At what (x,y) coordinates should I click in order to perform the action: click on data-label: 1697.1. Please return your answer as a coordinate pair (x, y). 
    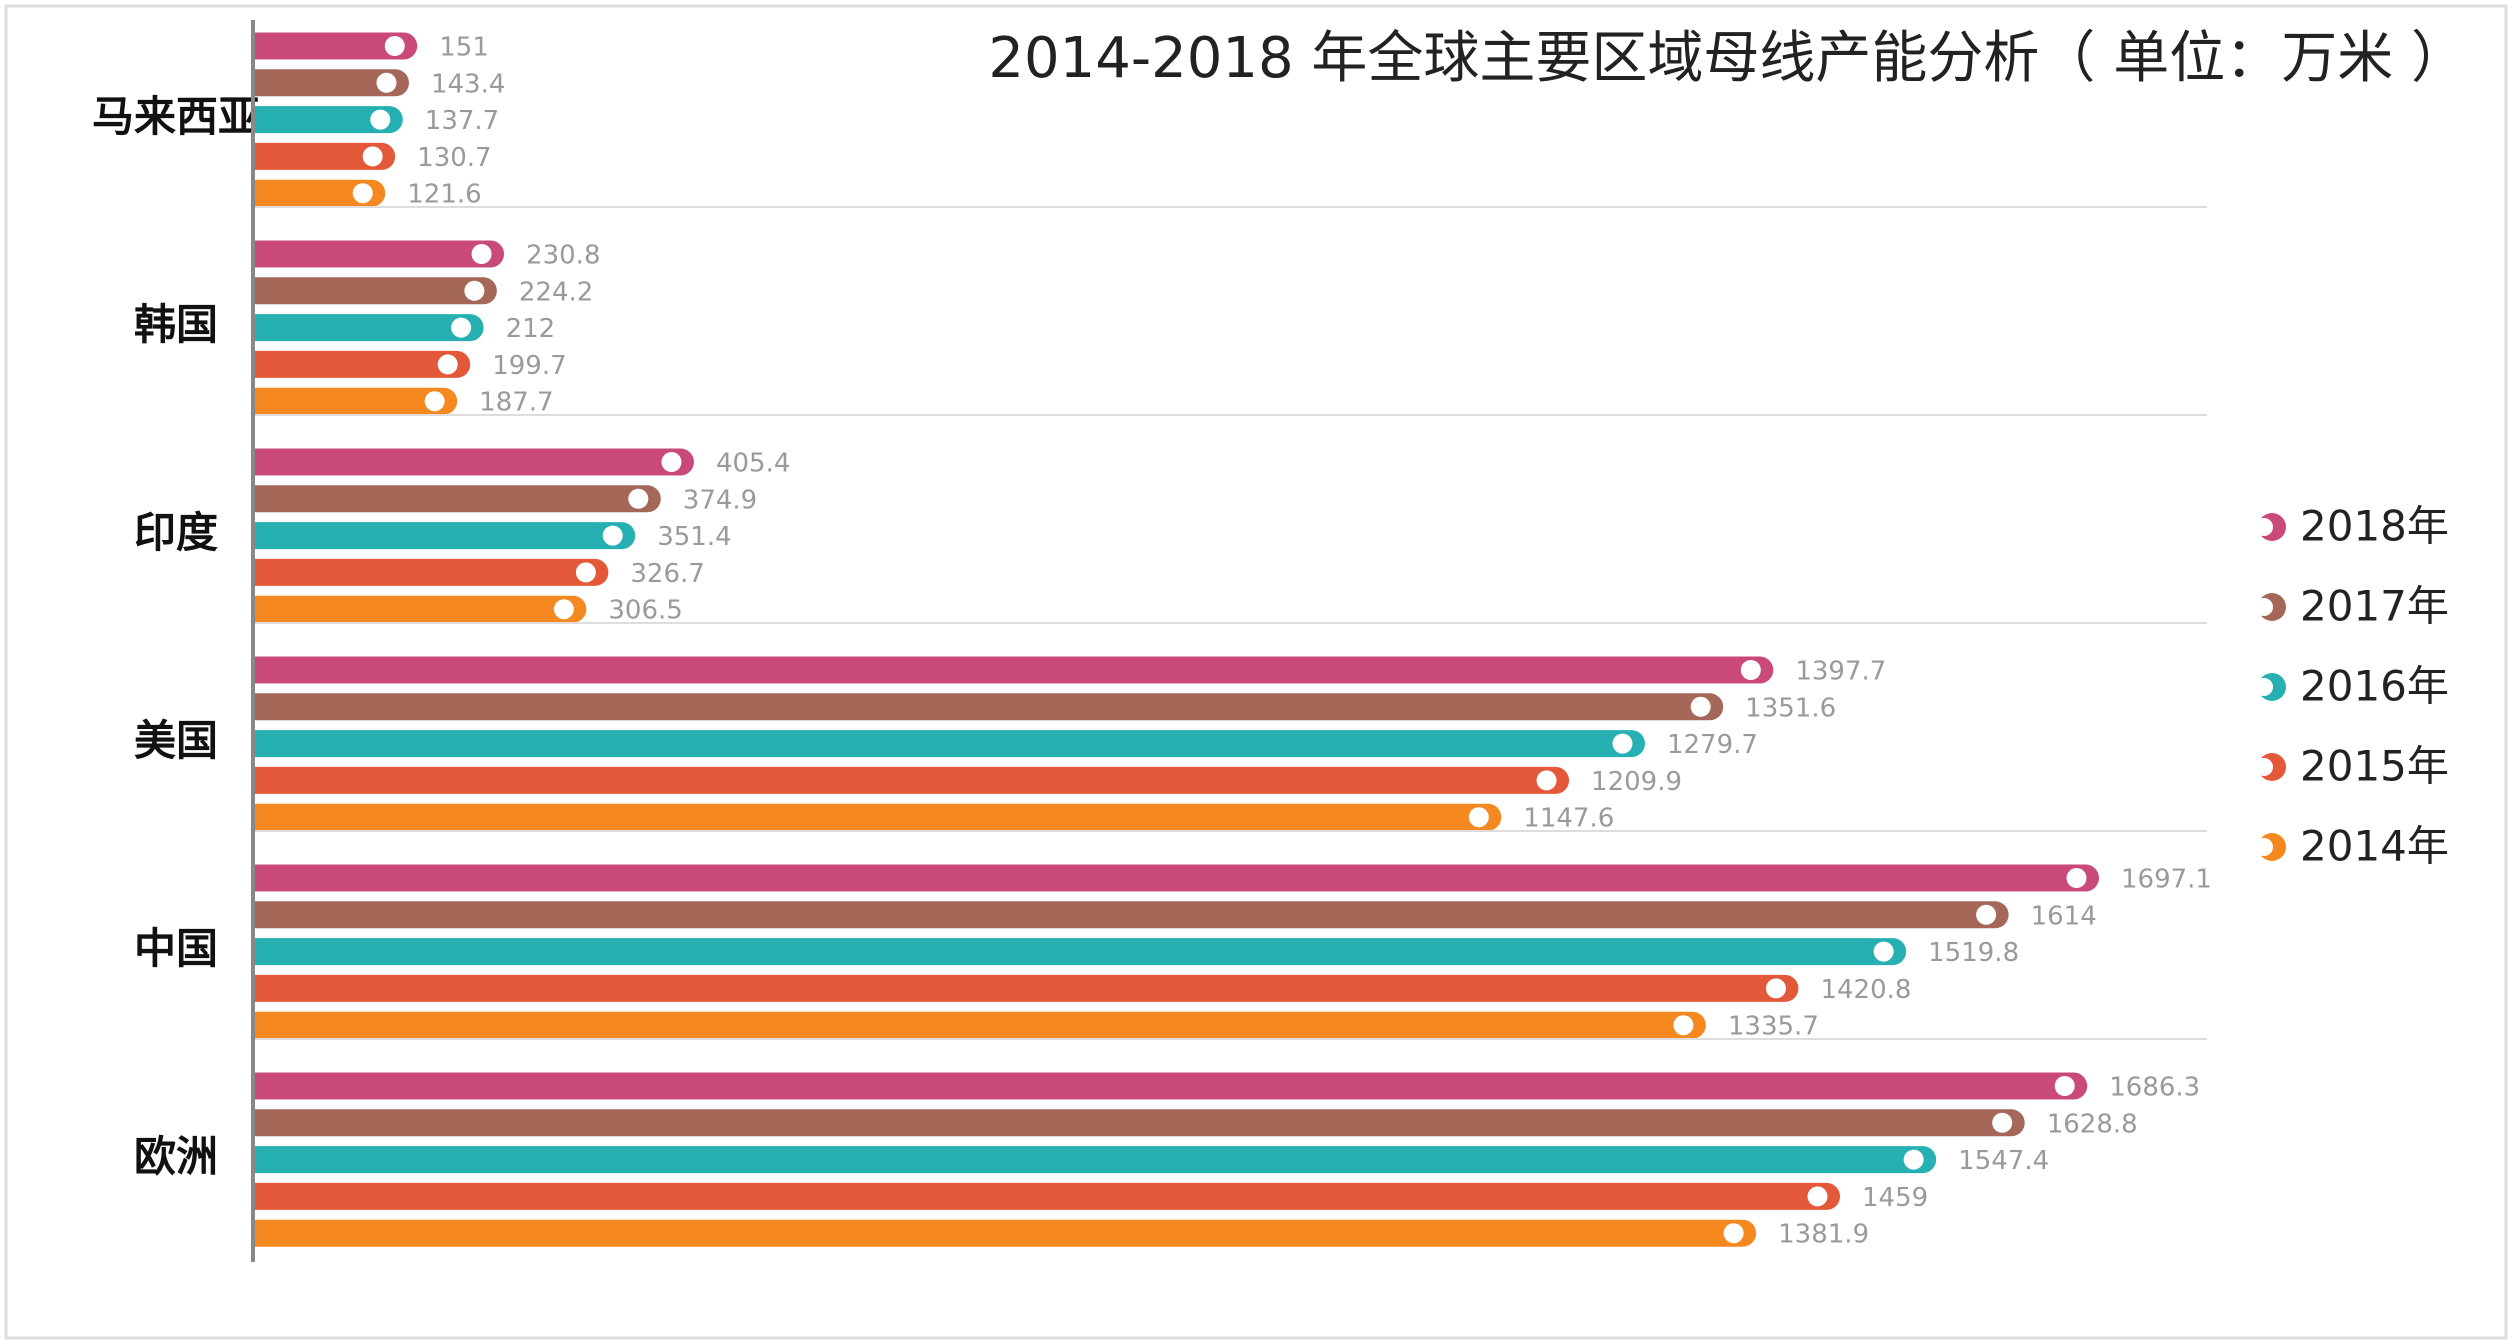
    Looking at the image, I should click on (2166, 880).